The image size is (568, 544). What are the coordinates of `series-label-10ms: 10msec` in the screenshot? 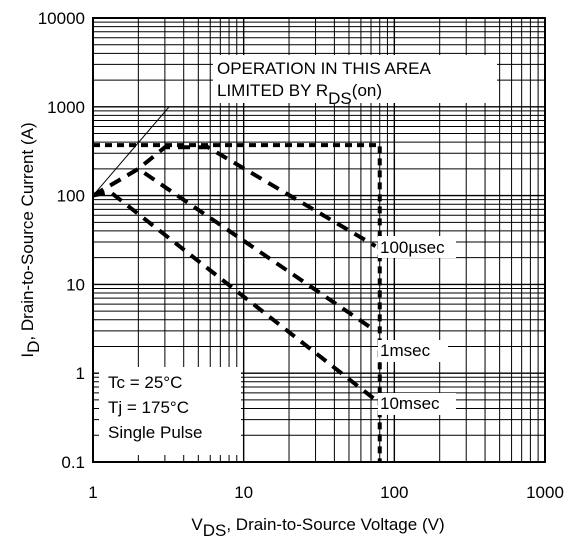 It's located at (410, 403).